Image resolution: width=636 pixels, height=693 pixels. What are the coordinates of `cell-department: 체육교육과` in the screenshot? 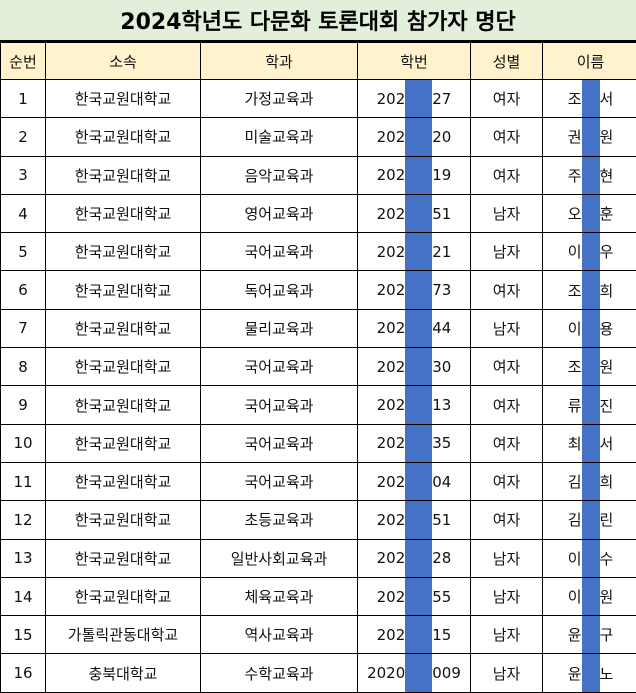 It's located at (279, 596).